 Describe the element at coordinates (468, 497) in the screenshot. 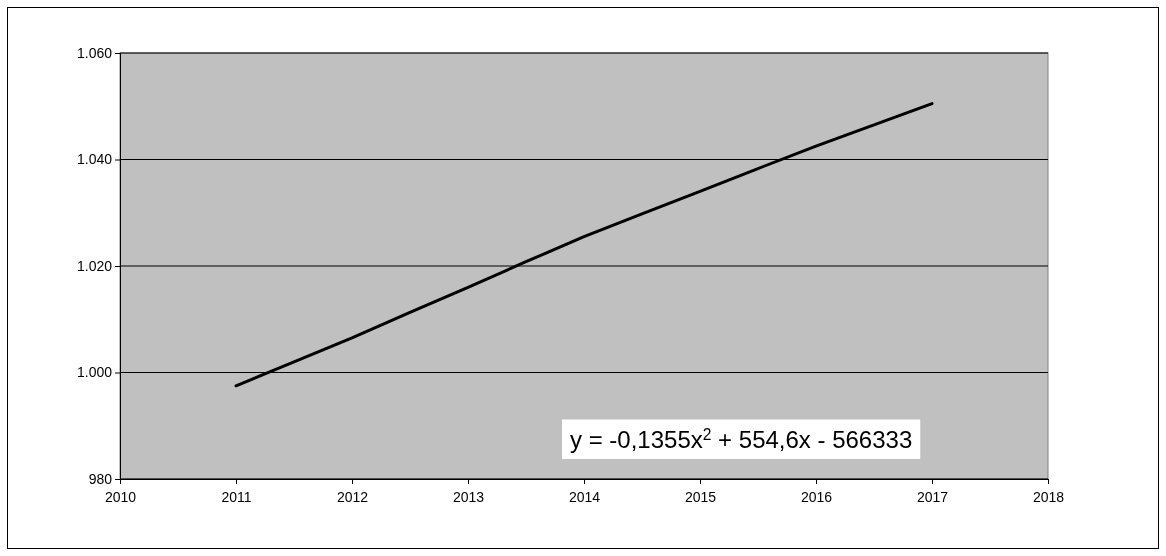

I see `x-tick-label: 2013` at that location.